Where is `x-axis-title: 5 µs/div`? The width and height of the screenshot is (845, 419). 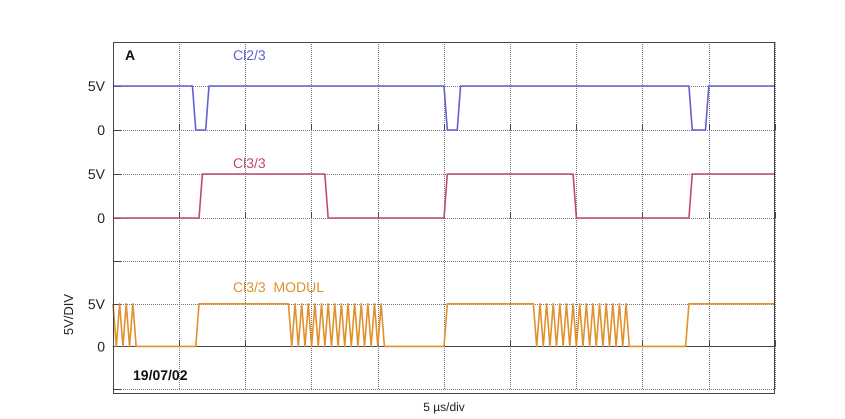
x-axis-title: 5 µs/div is located at coordinates (444, 407).